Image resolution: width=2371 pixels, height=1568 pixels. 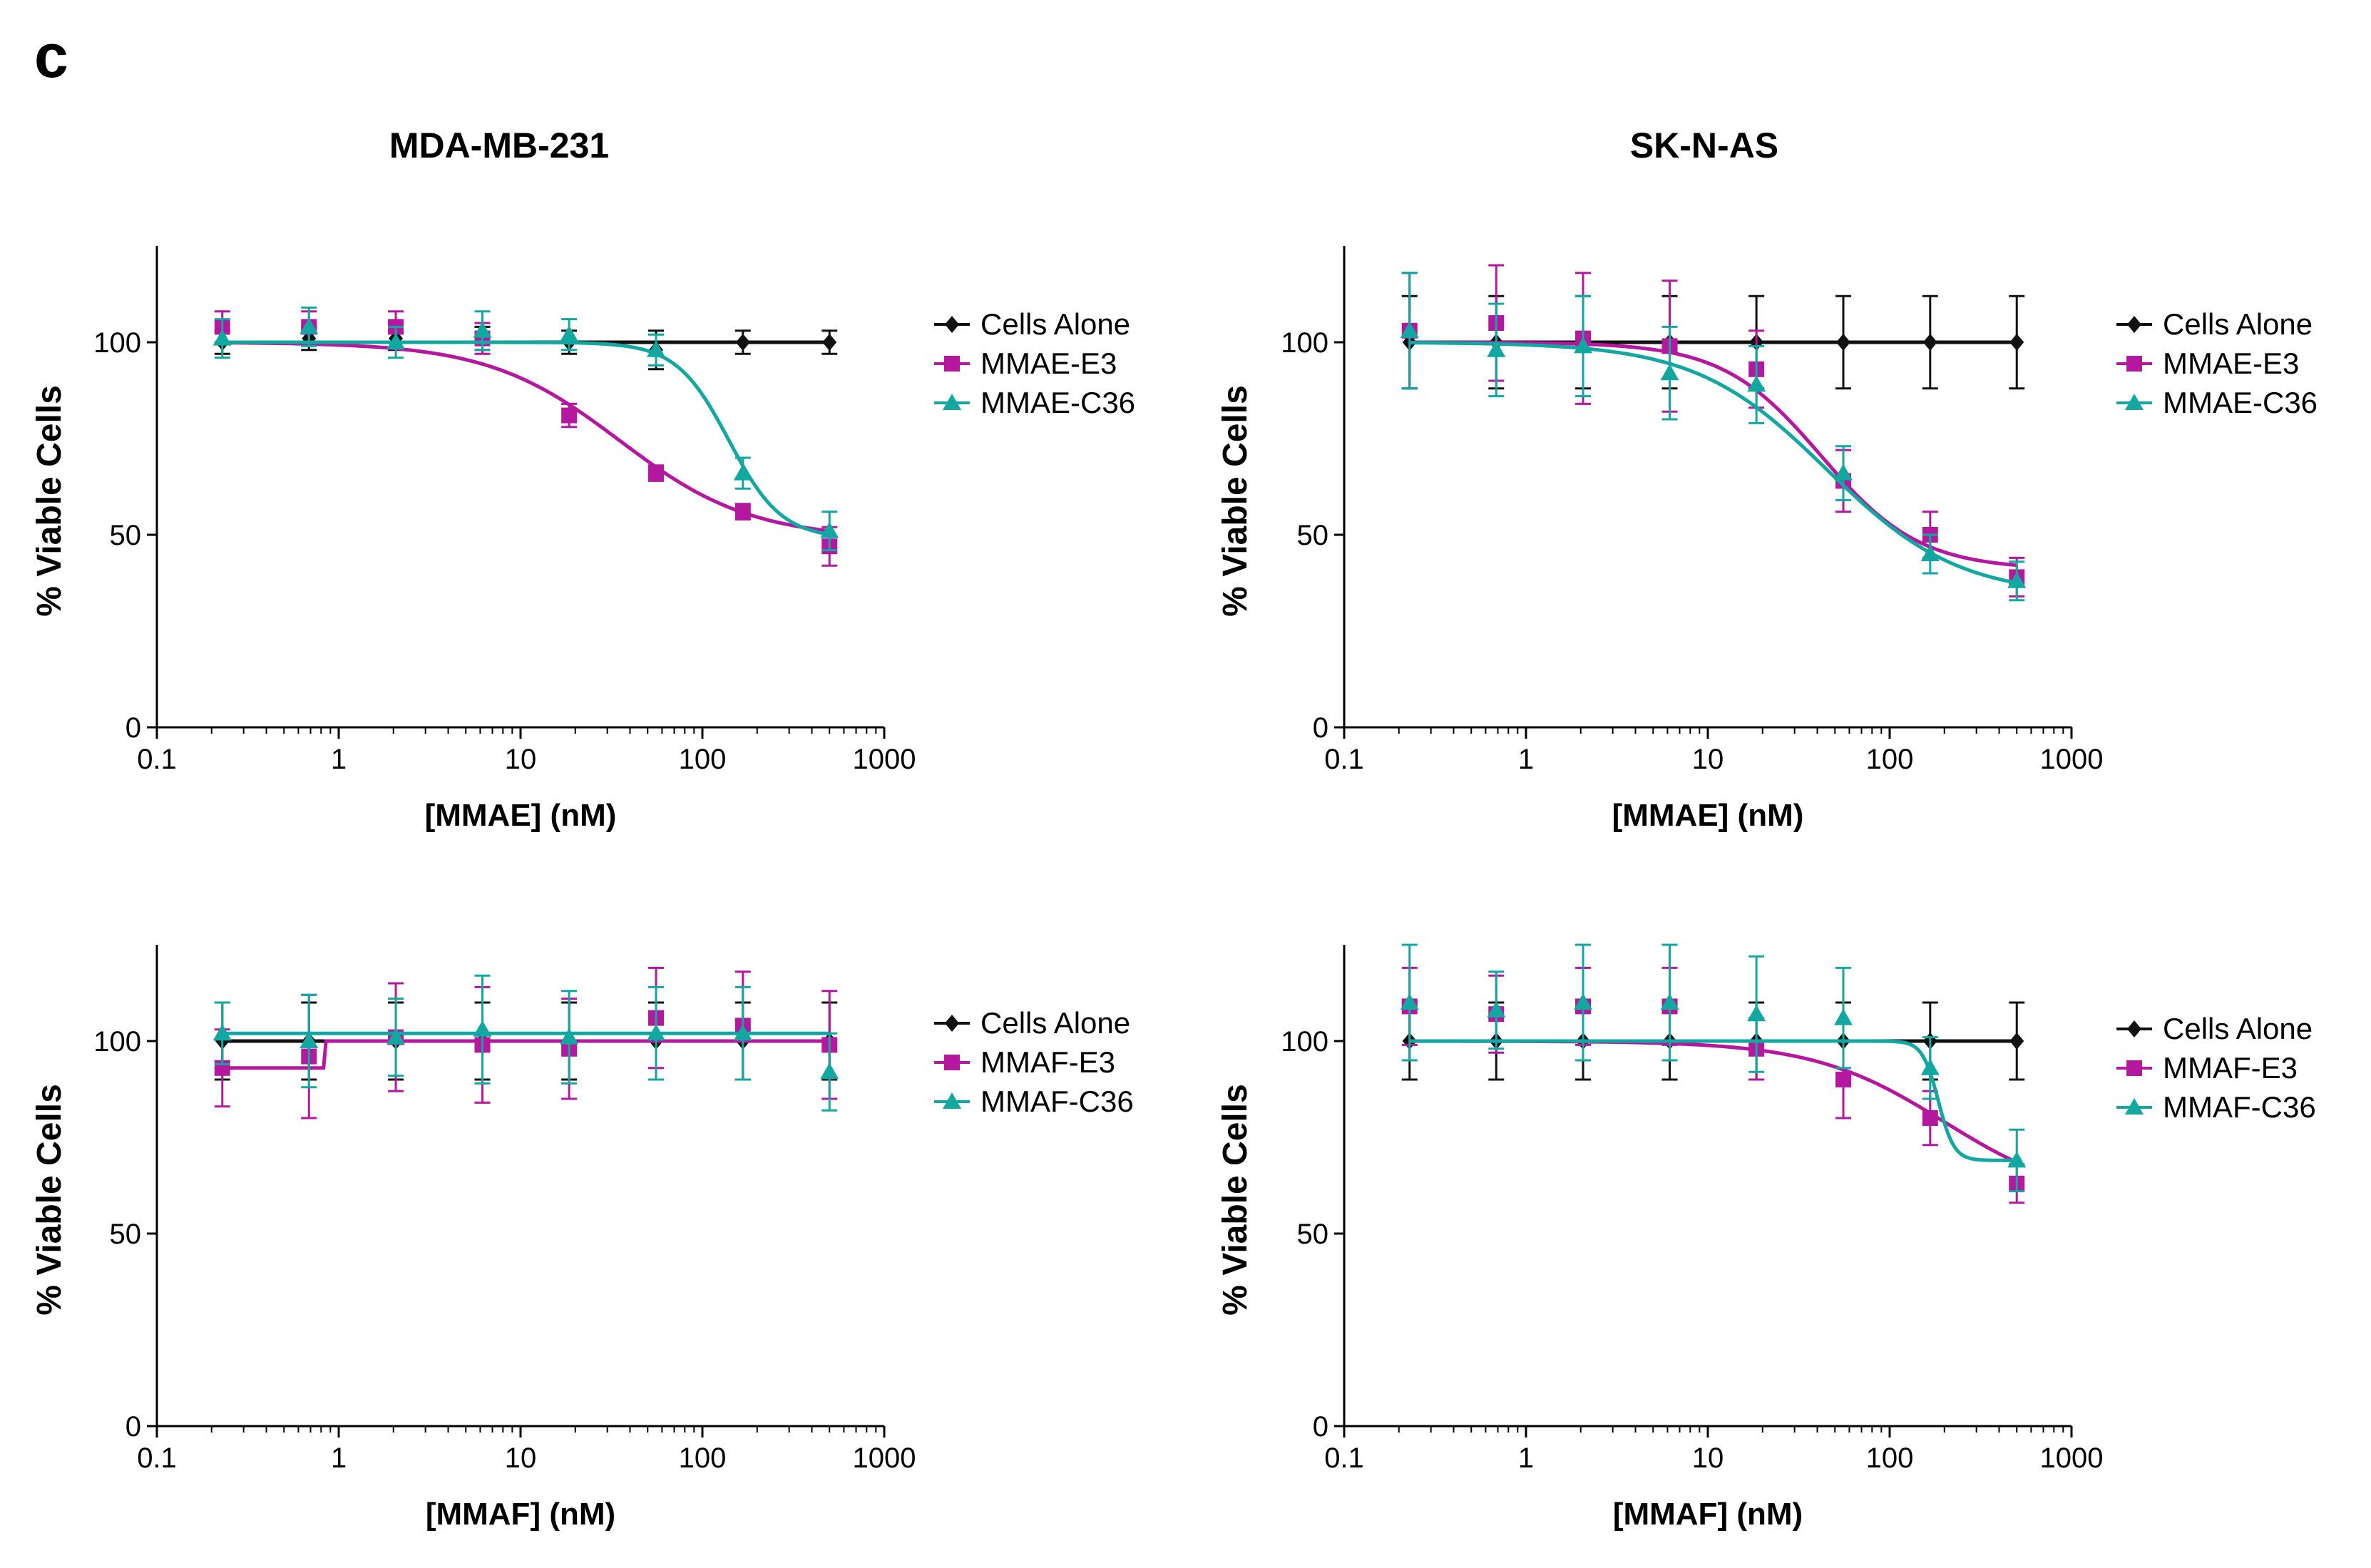 I want to click on legend-item: MMAE-E3, so click(x=2207, y=363).